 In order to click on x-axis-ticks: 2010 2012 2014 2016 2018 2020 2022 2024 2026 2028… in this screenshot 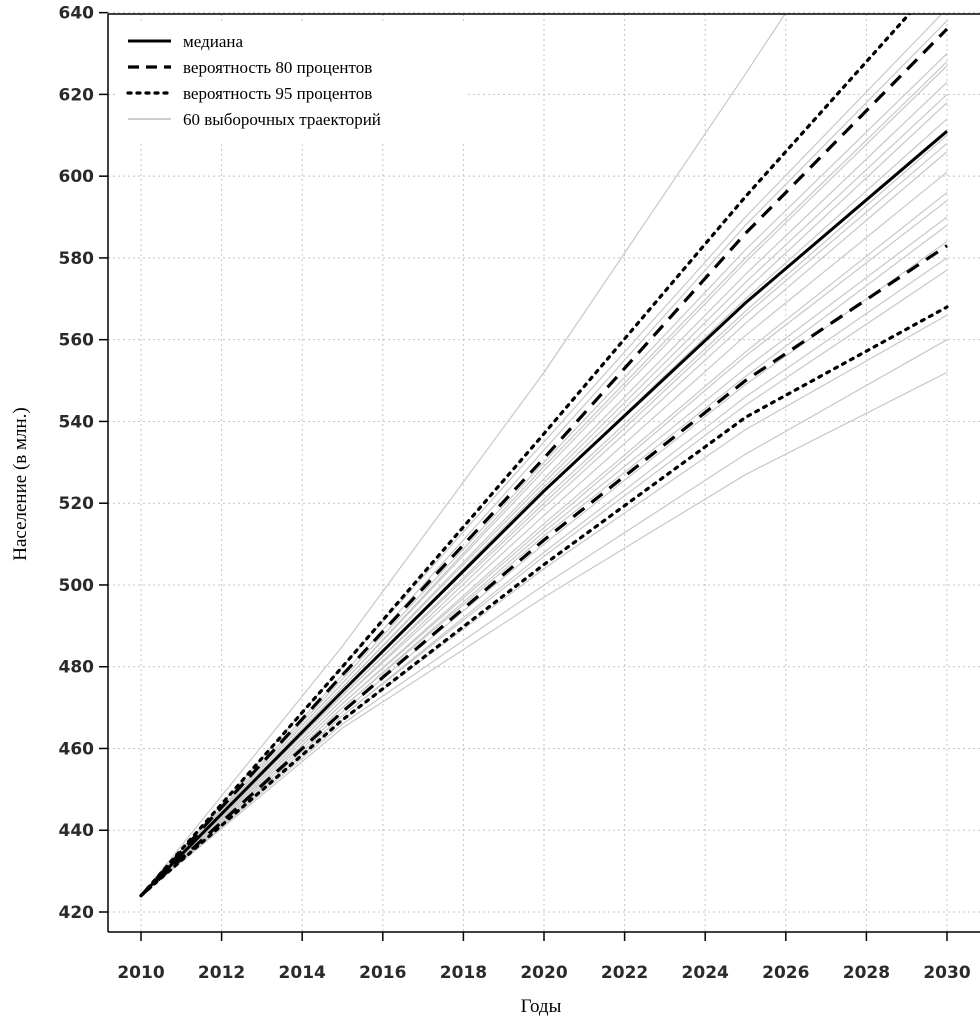, I will do `click(544, 957)`.